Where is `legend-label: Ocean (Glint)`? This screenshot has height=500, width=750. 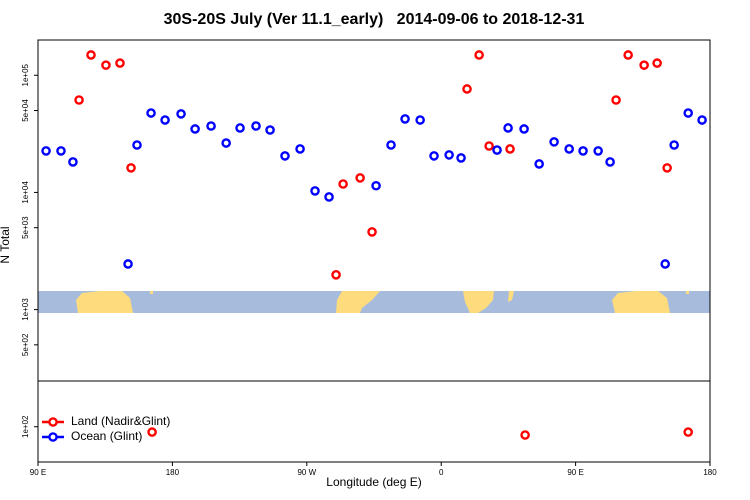 legend-label: Ocean (Glint) is located at coordinates (106, 436).